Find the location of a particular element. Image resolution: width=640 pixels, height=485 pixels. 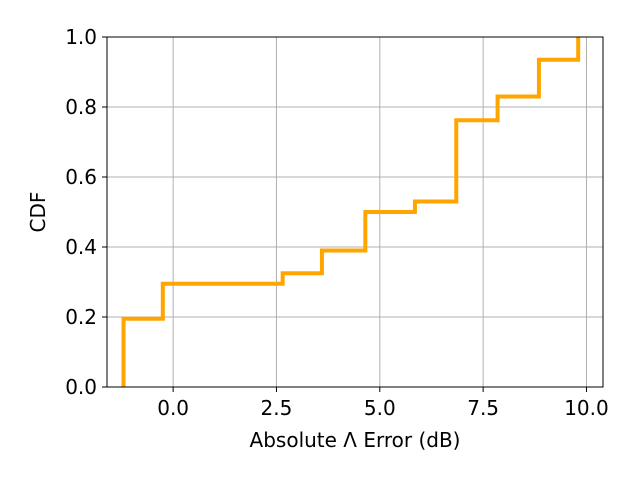

y-tick-label: 0.6 is located at coordinates (81, 177).